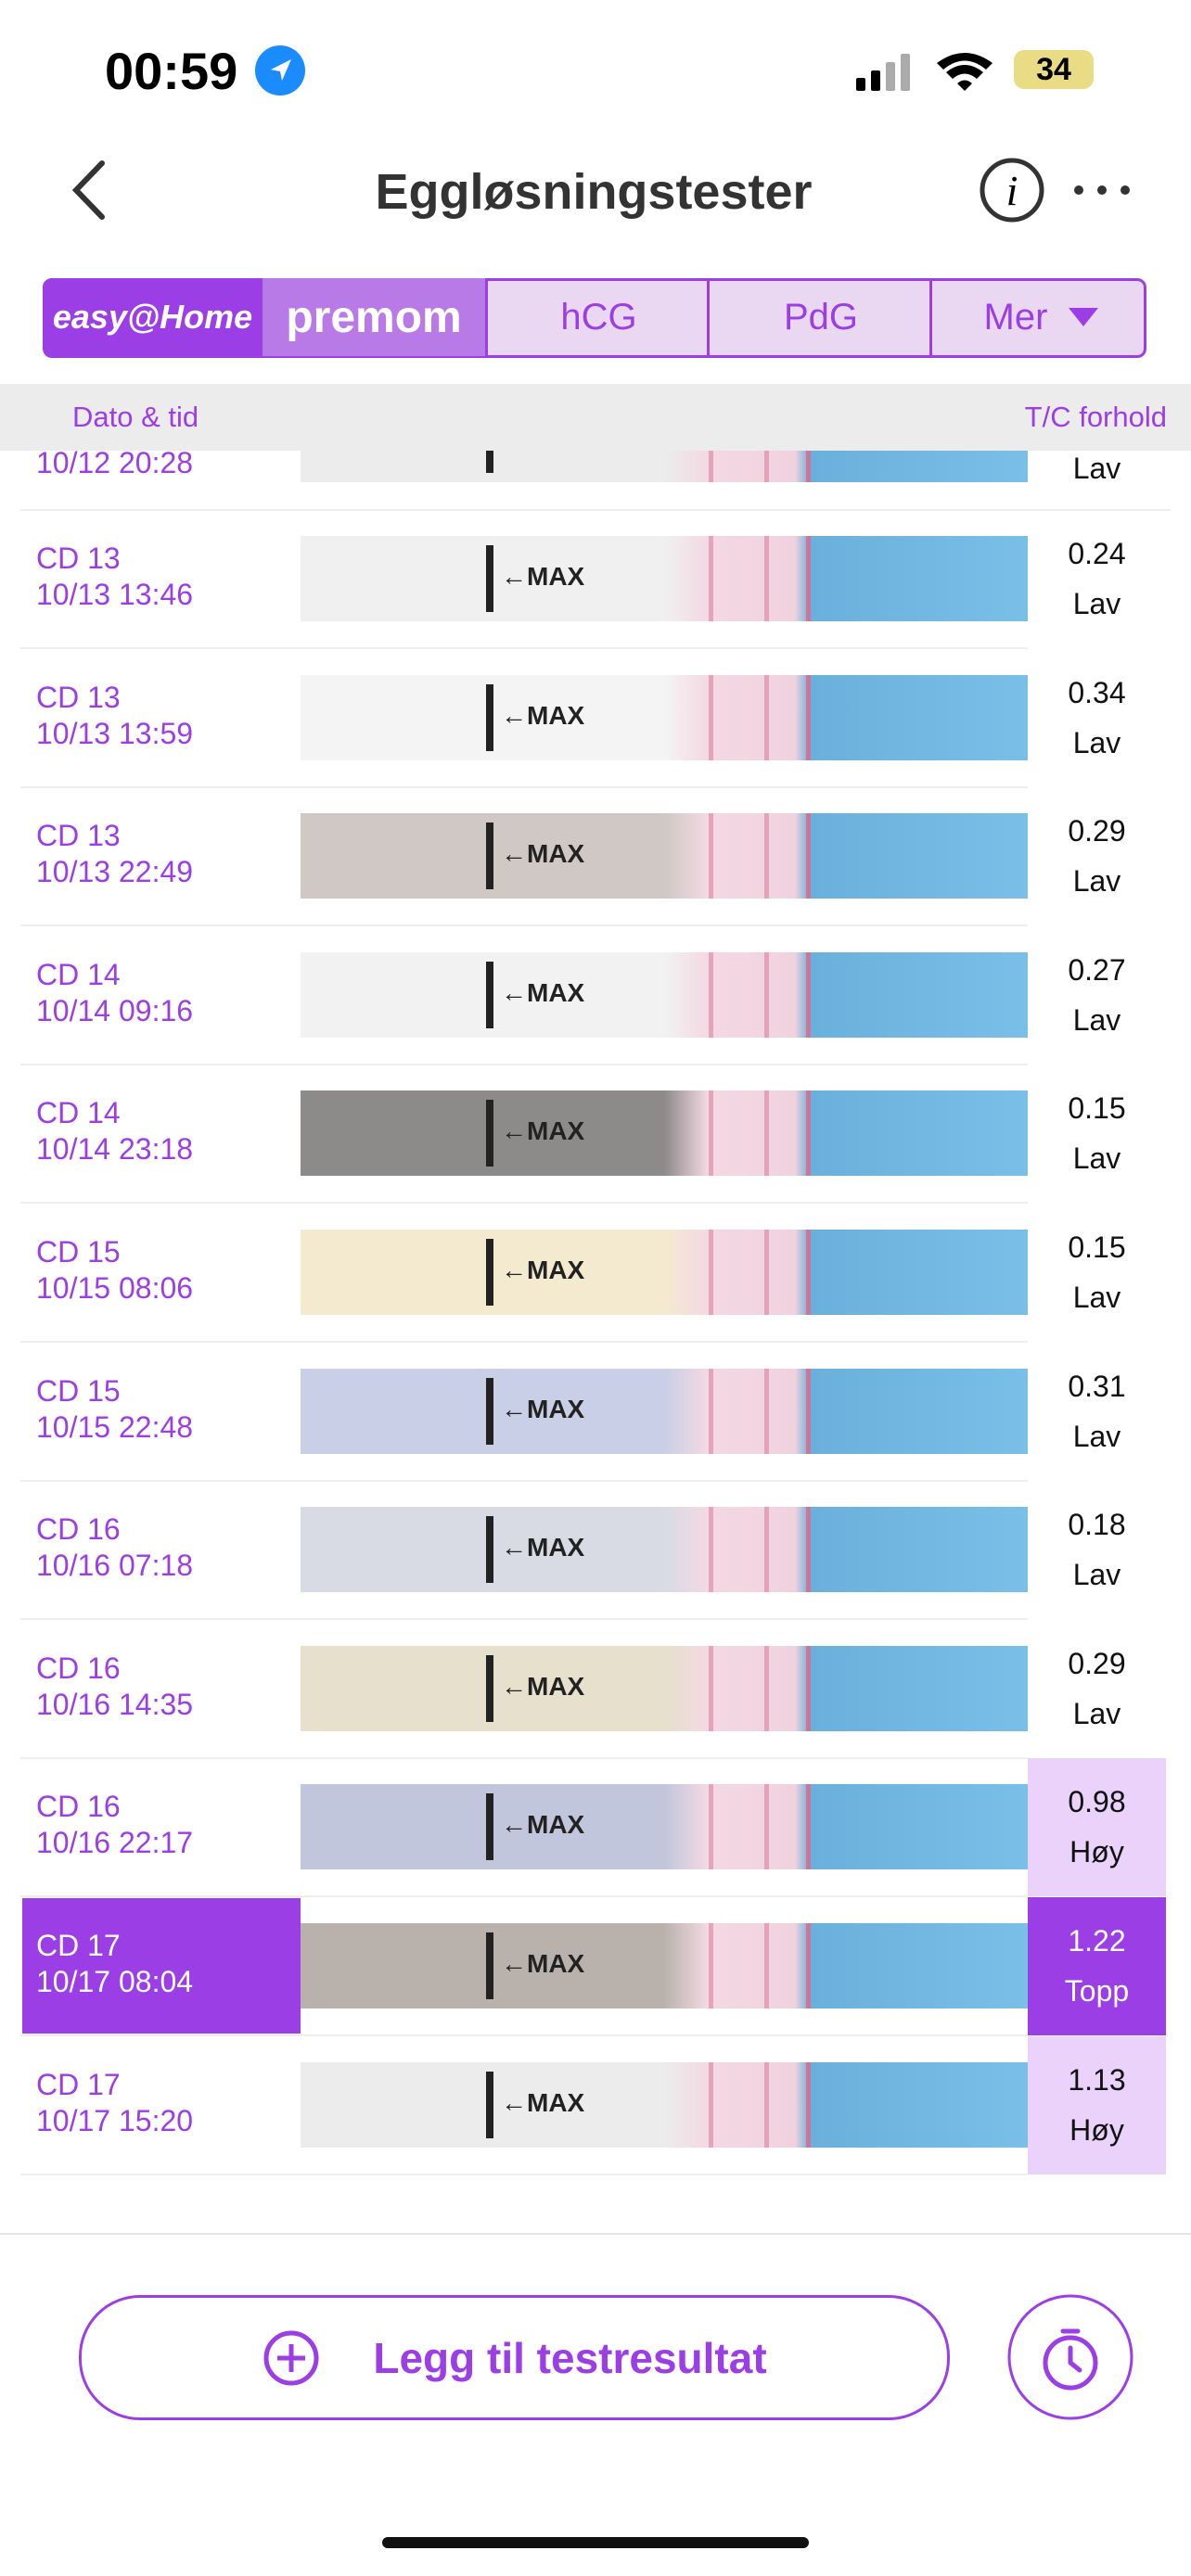 This screenshot has height=2576, width=1191. I want to click on date-time: 10/16 07:18, so click(115, 1566).